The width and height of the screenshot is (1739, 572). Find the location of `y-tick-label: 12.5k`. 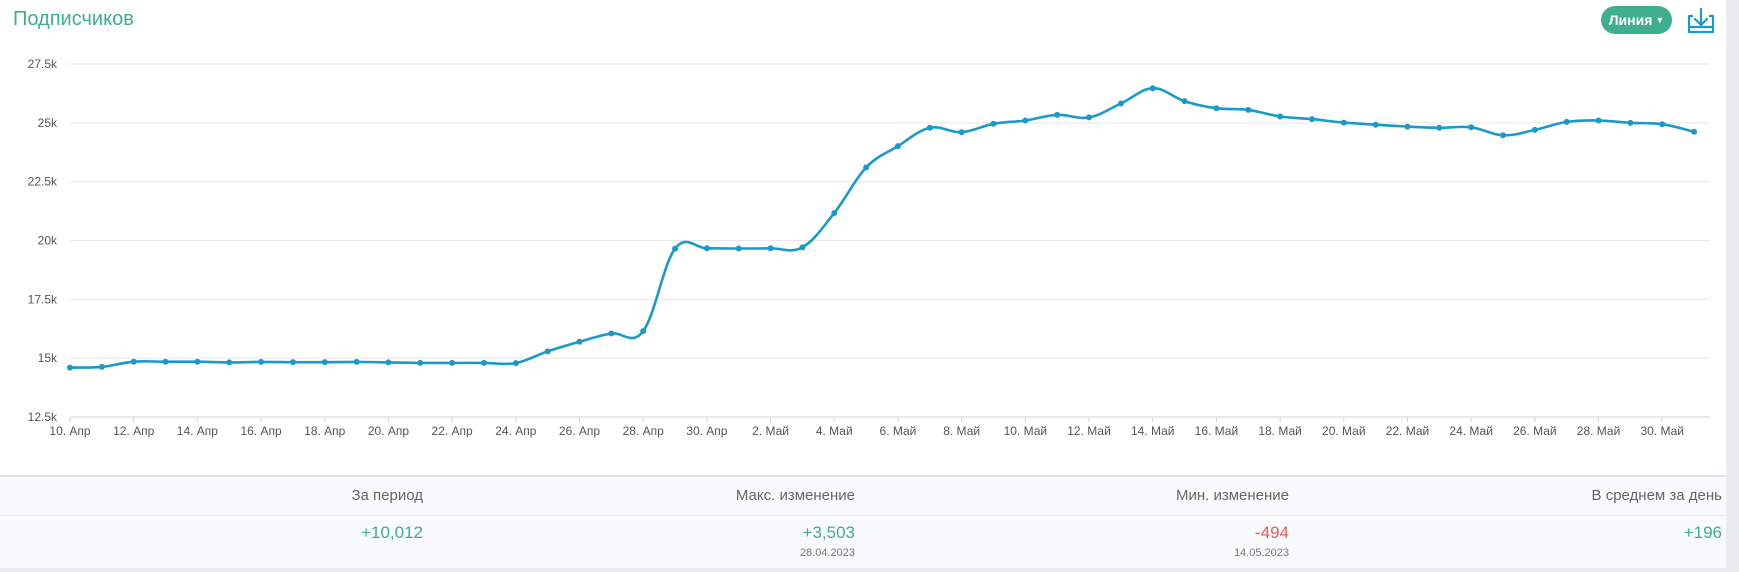

y-tick-label: 12.5k is located at coordinates (43, 417).